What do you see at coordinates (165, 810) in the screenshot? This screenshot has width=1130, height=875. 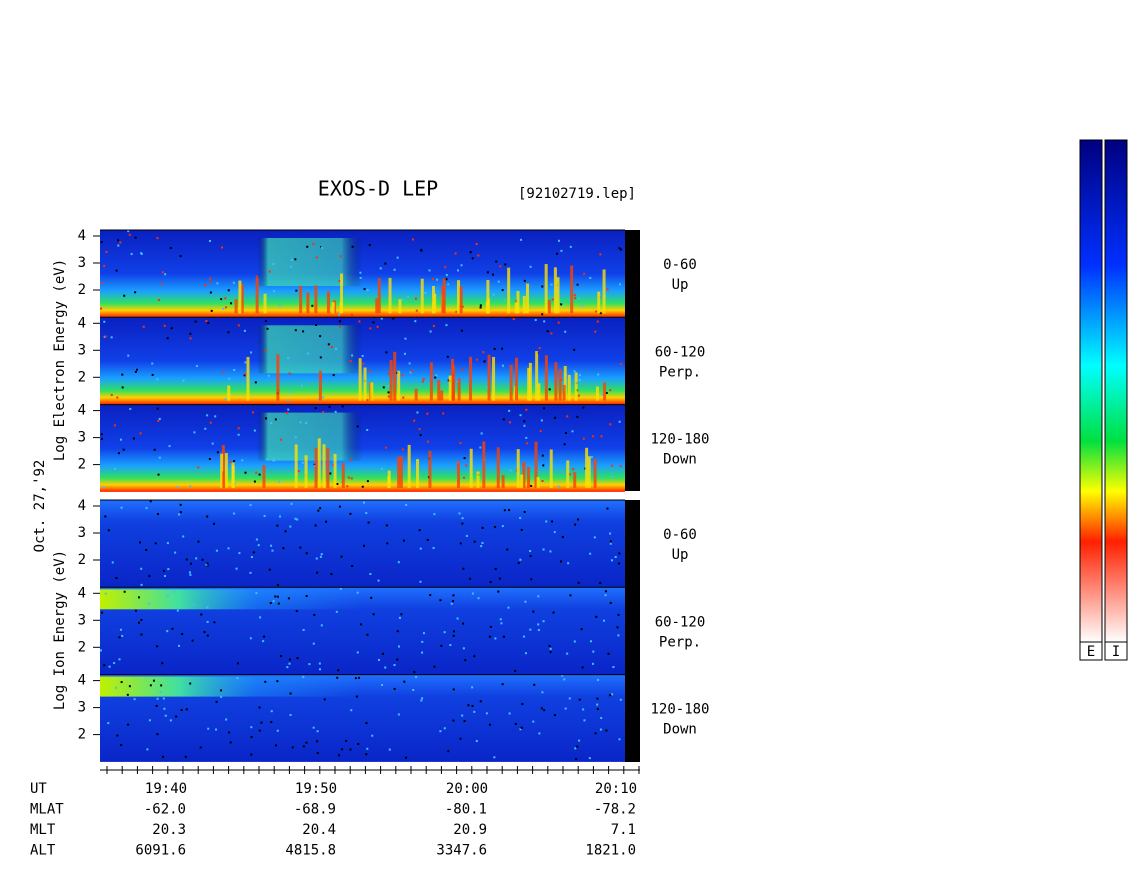 I see `orbit-value: -62.0` at bounding box center [165, 810].